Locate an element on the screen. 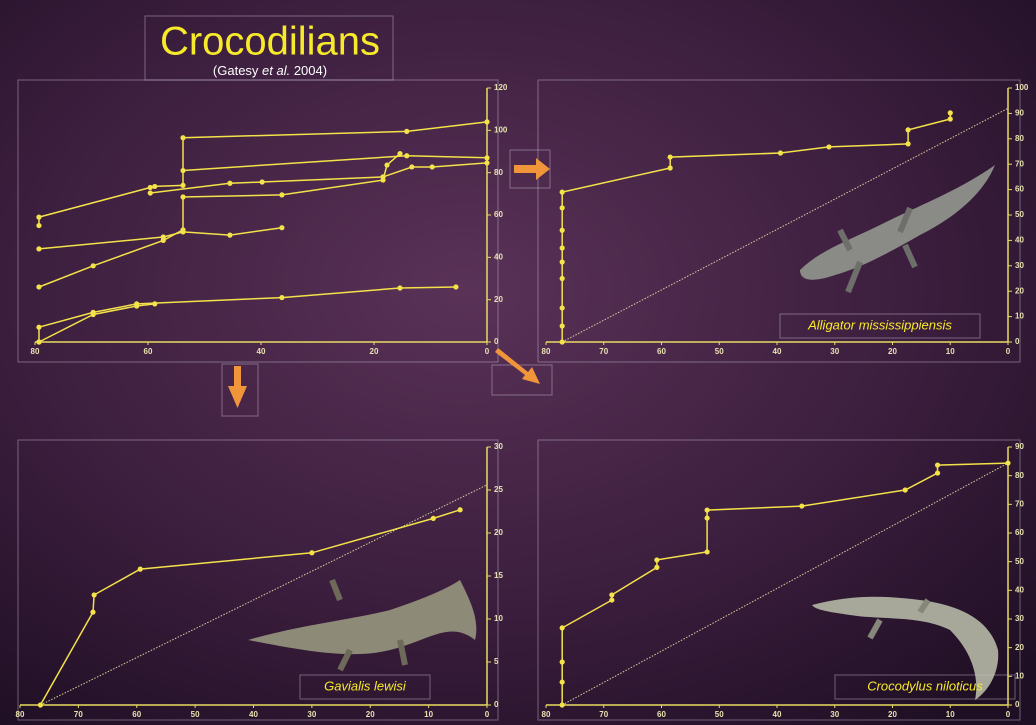  title-frame is located at coordinates (269, 48).